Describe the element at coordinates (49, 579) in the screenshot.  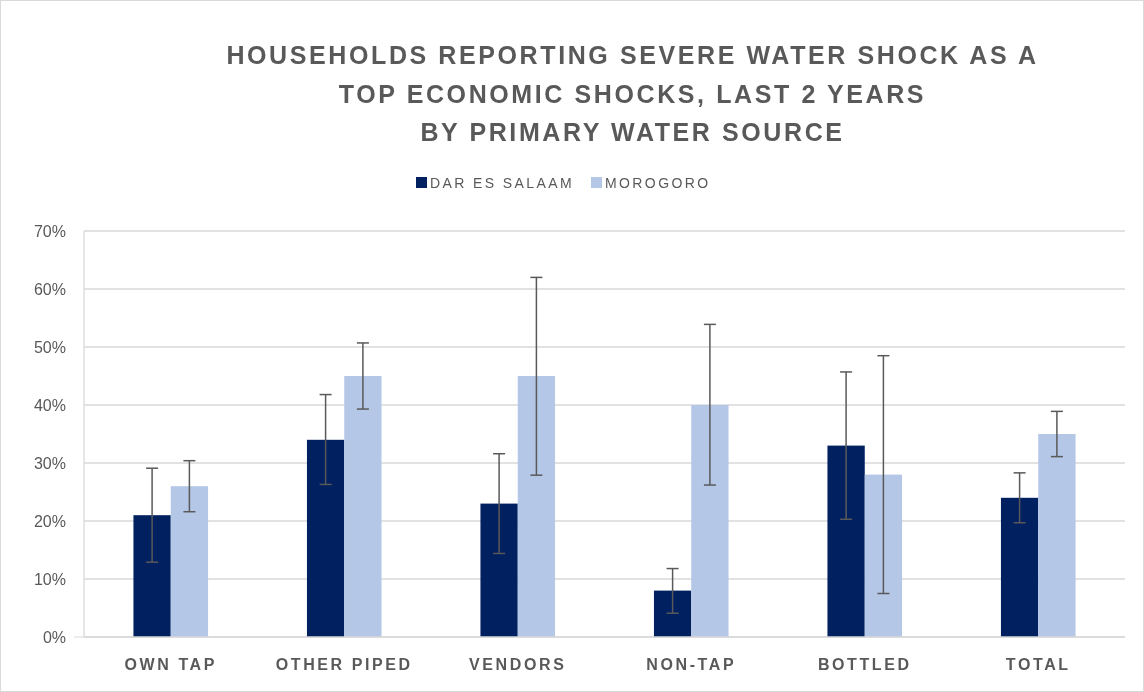
I see `y-tick-label: 10%` at that location.